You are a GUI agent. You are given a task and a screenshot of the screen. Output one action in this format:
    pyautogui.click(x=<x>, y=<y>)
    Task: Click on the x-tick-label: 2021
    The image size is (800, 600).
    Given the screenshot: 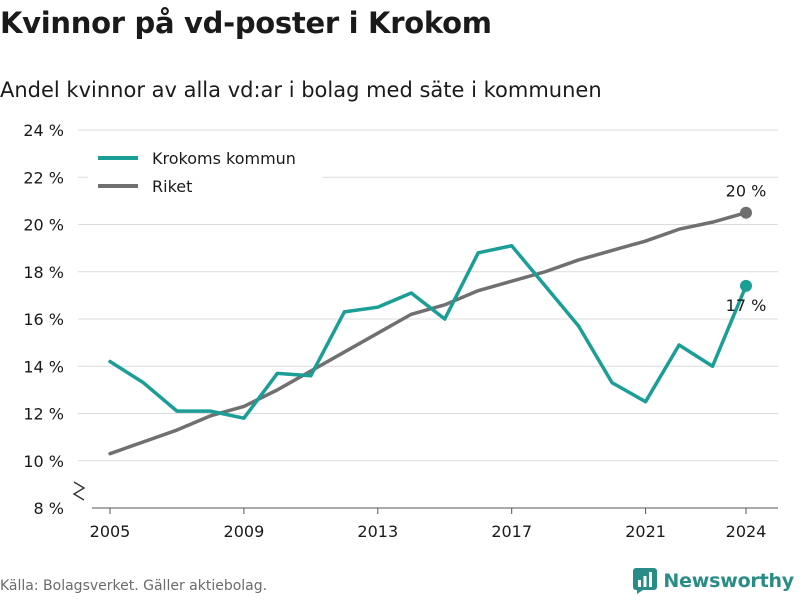 What is the action you would take?
    pyautogui.click(x=645, y=531)
    